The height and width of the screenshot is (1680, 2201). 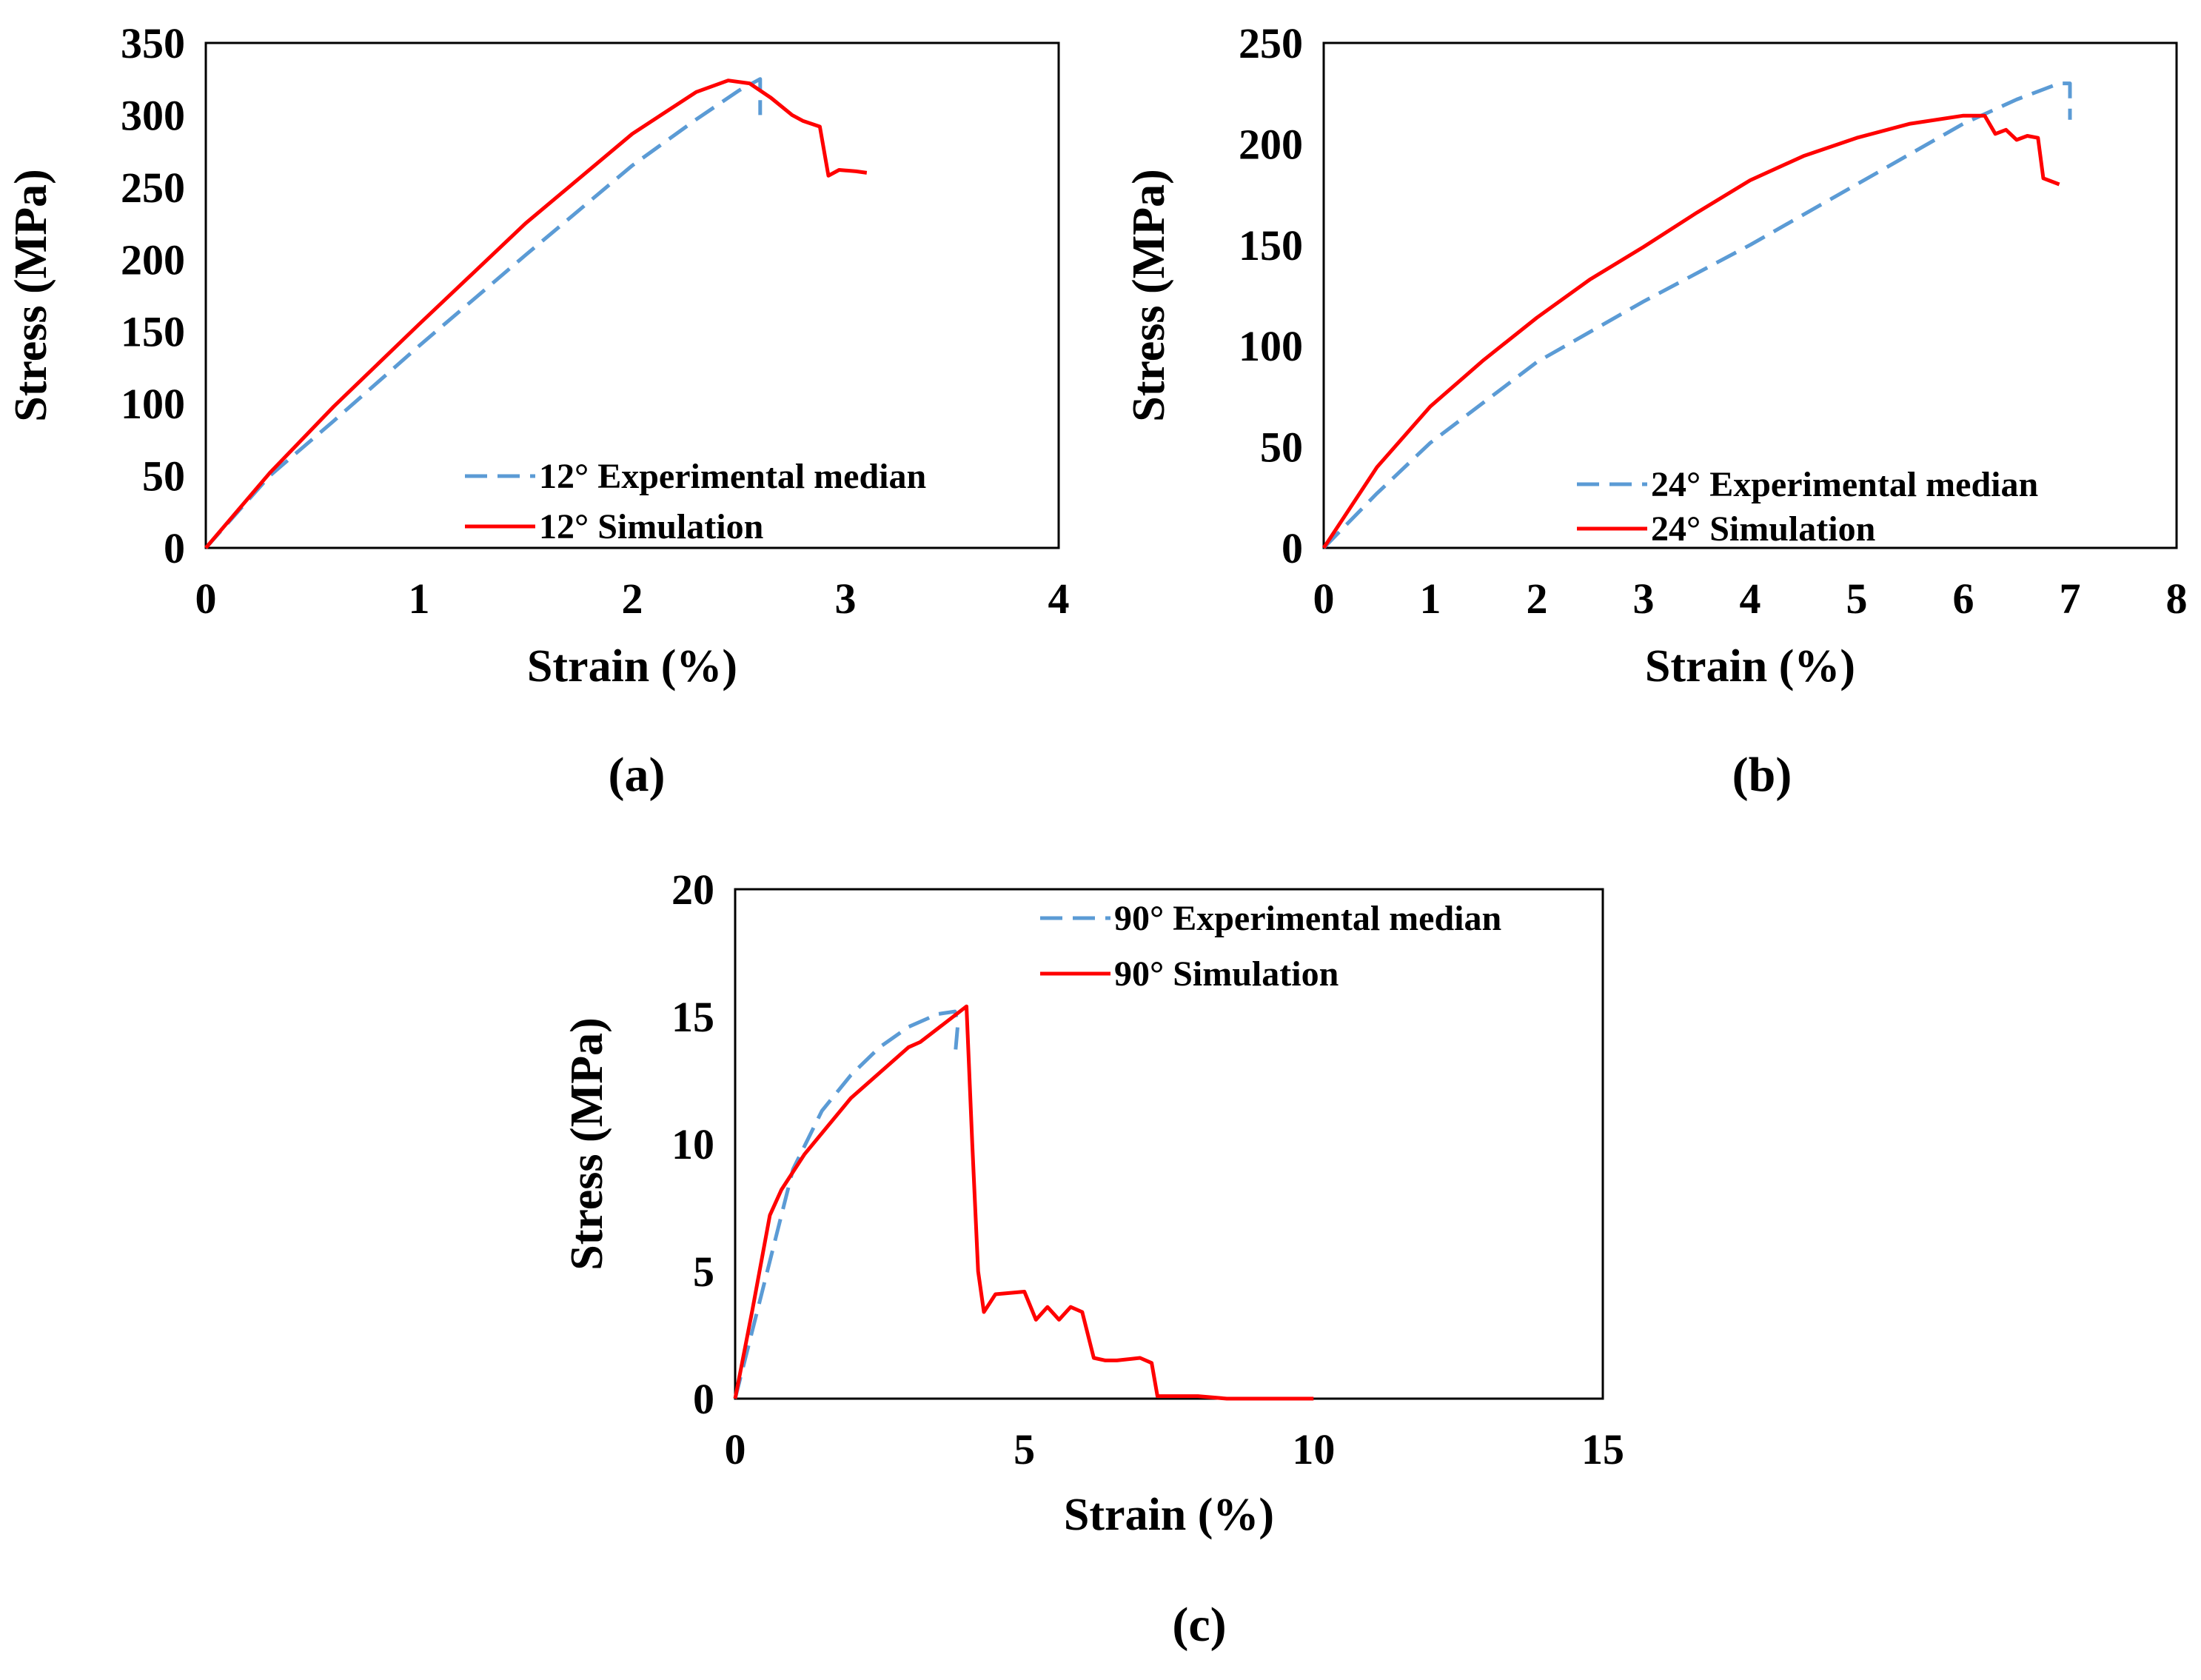 What do you see at coordinates (1763, 529) in the screenshot?
I see `legend-entry: 24° Simulation` at bounding box center [1763, 529].